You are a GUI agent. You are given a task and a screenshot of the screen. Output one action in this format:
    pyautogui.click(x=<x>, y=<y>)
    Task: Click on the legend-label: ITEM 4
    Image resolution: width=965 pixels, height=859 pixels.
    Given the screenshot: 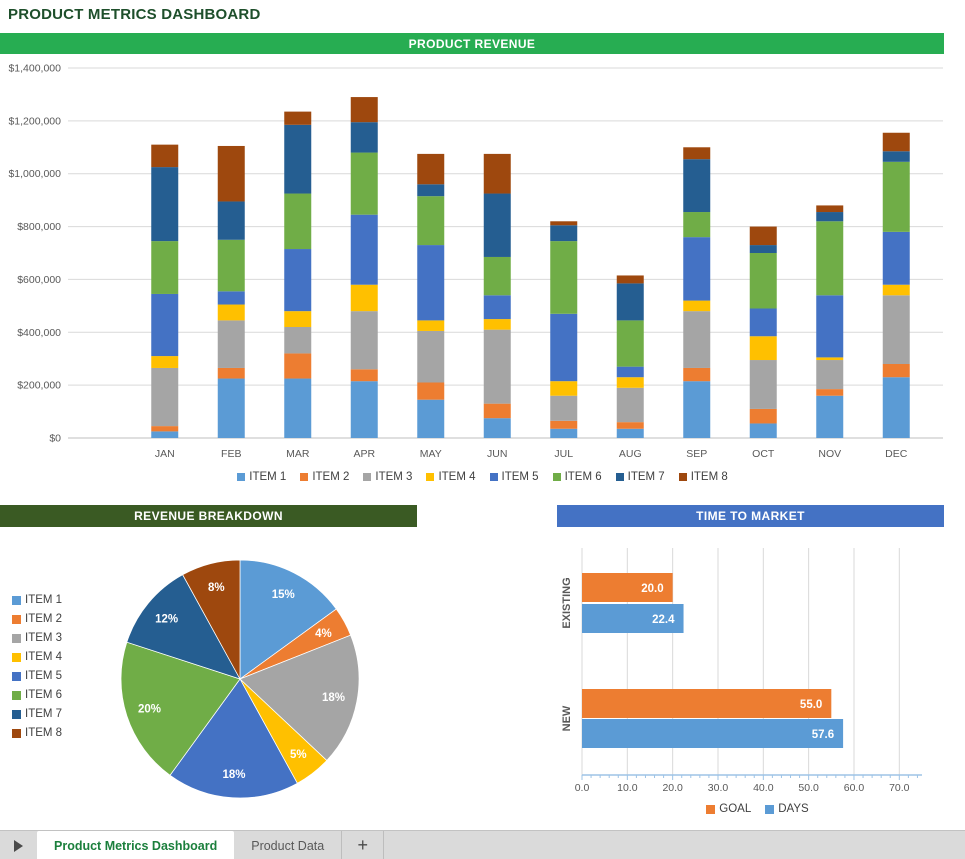 What is the action you would take?
    pyautogui.click(x=44, y=657)
    